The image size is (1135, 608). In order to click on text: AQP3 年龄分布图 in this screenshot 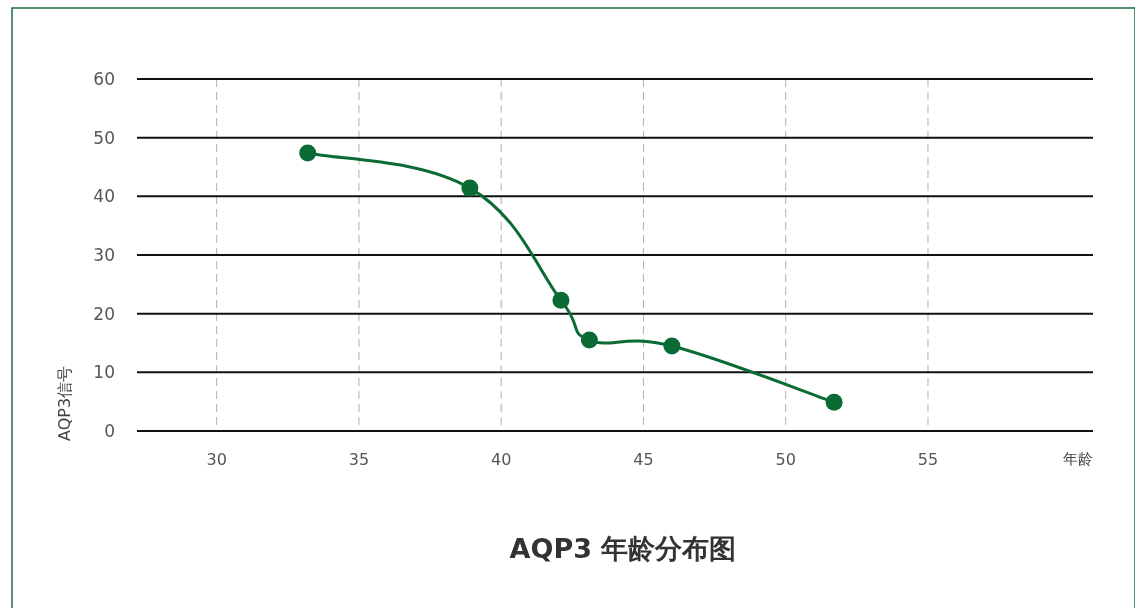, I will do `click(623, 548)`.